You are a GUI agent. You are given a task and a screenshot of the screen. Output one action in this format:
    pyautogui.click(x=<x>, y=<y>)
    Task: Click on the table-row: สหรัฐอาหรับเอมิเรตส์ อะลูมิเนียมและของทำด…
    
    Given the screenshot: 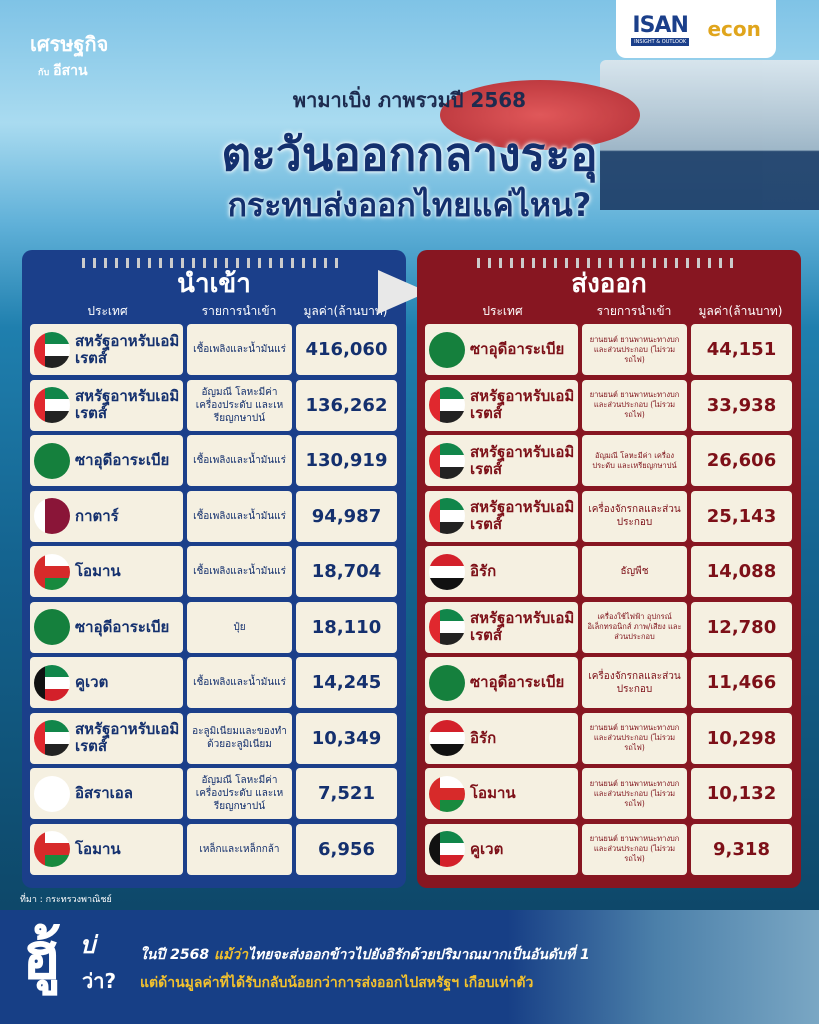 What is the action you would take?
    pyautogui.click(x=214, y=738)
    